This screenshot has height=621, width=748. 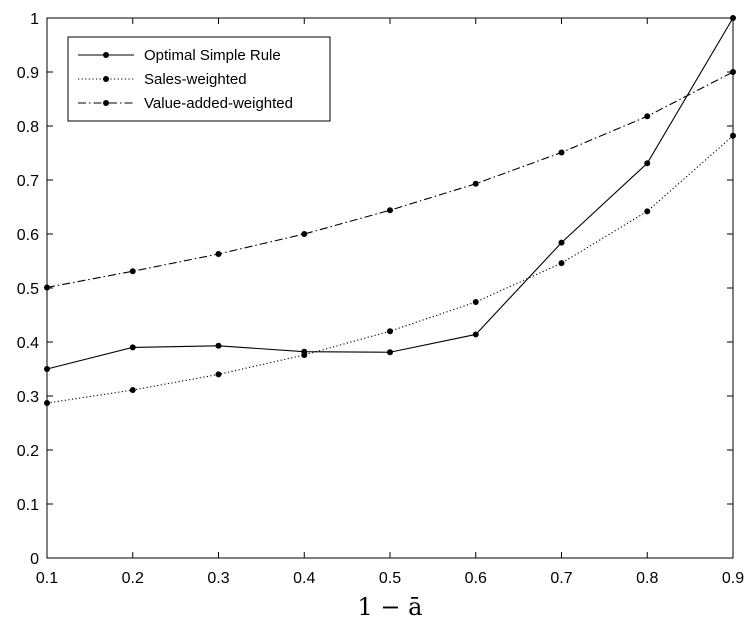 What do you see at coordinates (28, 505) in the screenshot?
I see `y-tick-label: 0.1` at bounding box center [28, 505].